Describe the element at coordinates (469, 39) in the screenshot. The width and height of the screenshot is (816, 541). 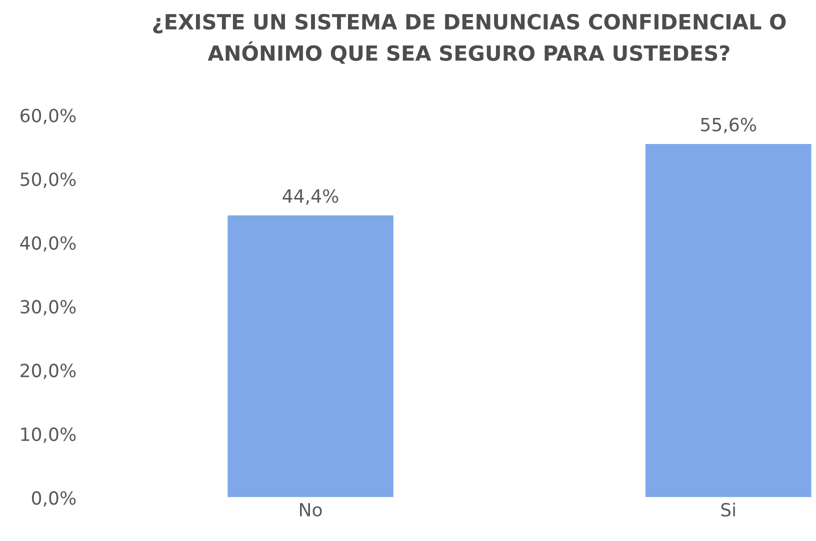
I see `chart-title: ¿EXISTE UN SISTEMA DE DENUNCIAS CONFIDENCIAL O ANÓNIMO QUE SEA SEGURO PARA USTEDES?` at that location.